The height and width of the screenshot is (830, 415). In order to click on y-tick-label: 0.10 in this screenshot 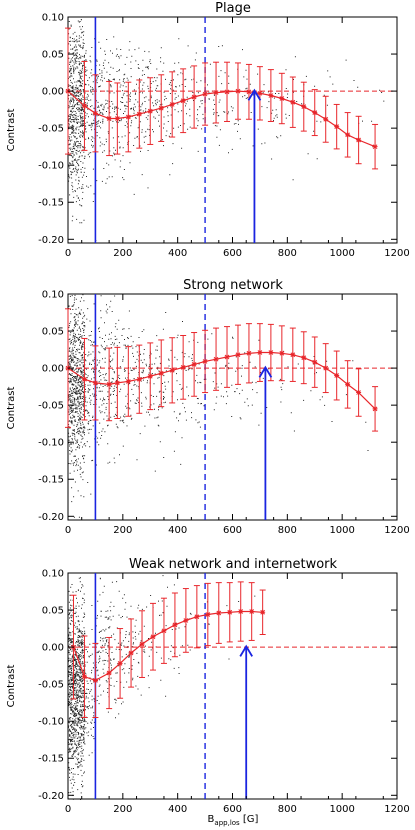, I will do `click(53, 295)`.